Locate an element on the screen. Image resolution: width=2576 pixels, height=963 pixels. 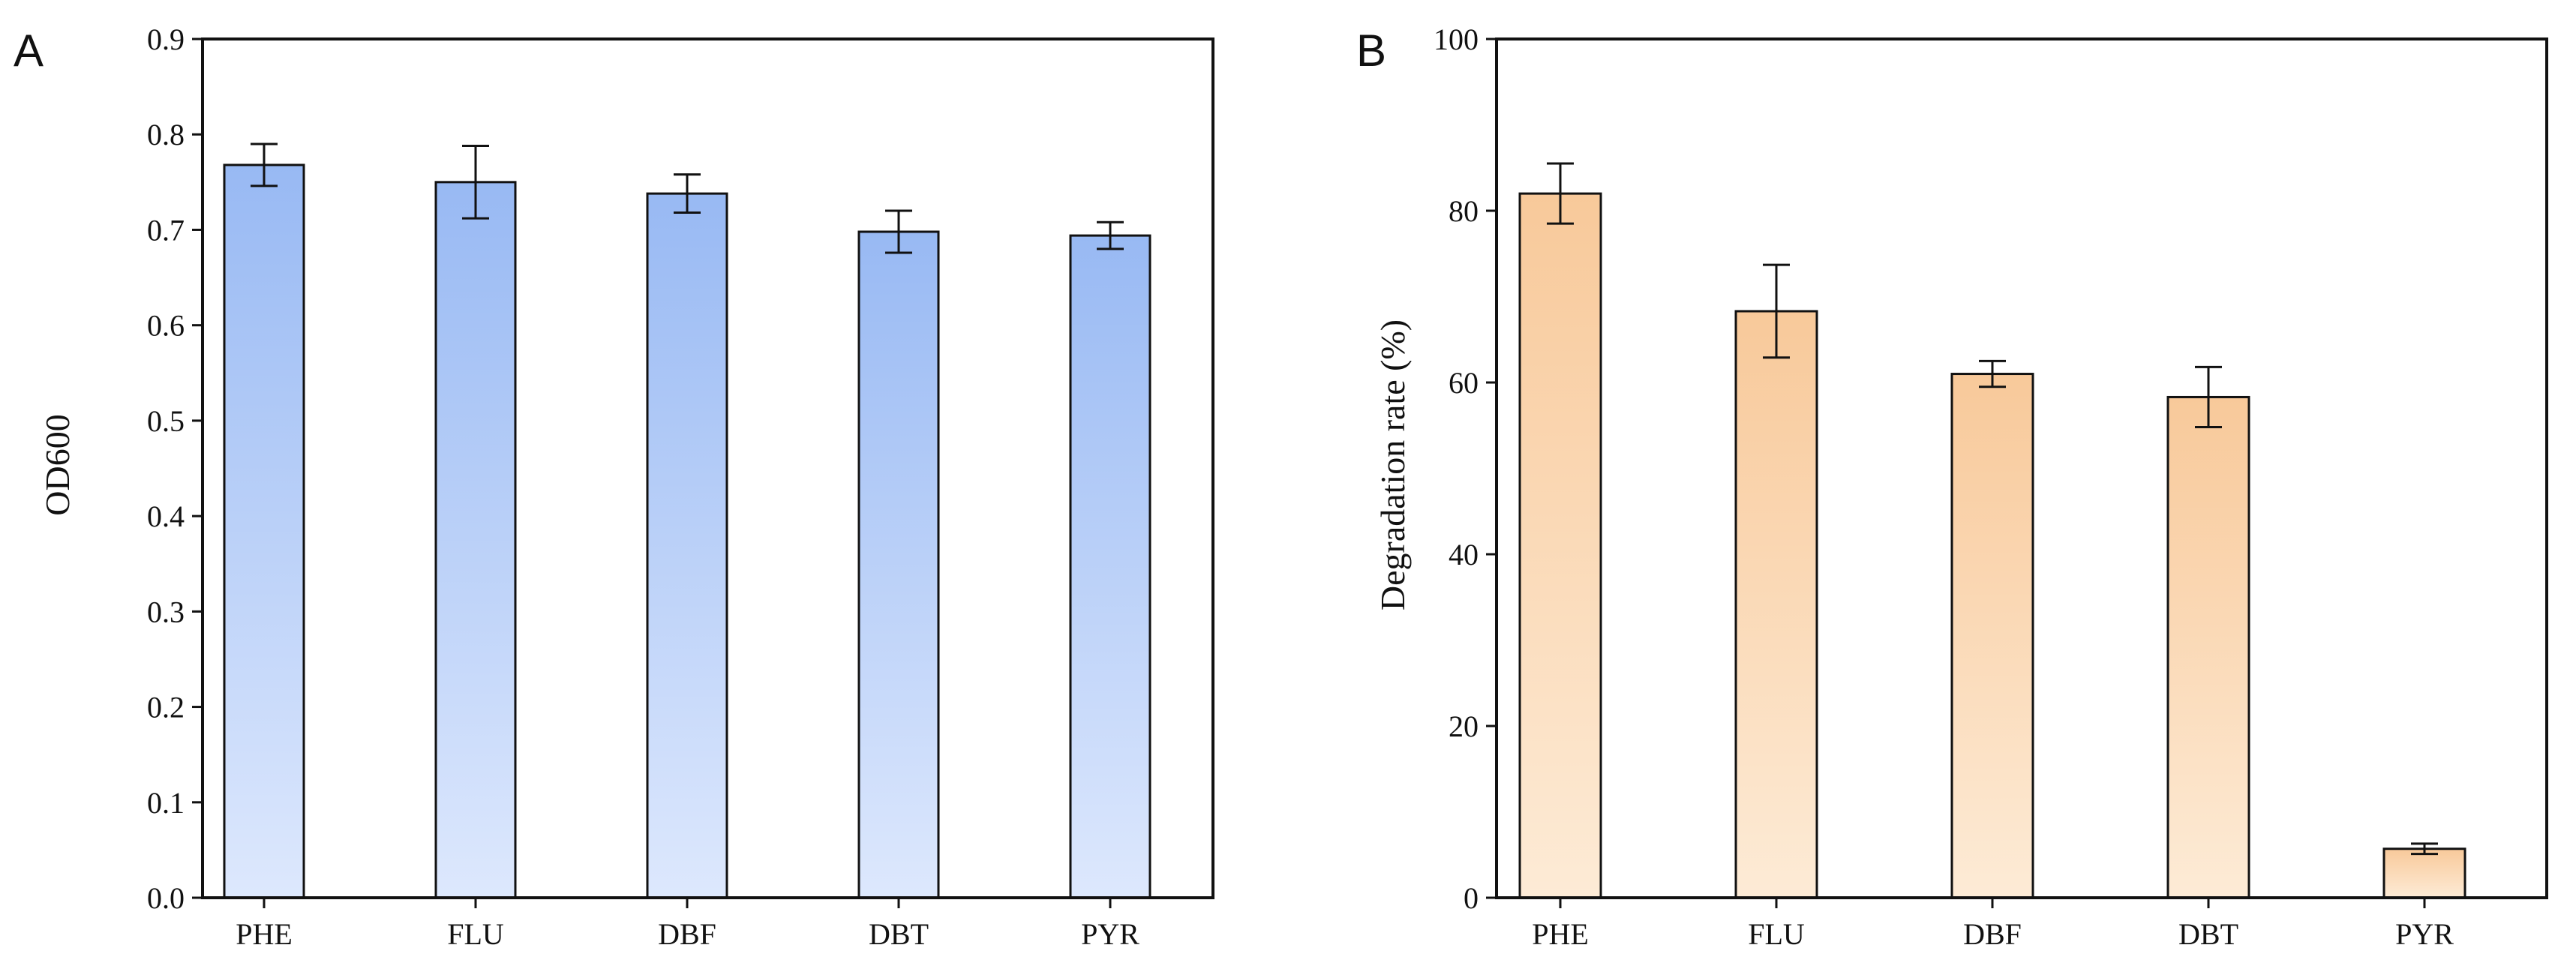
panel-a-y-tick-label: 0.4 is located at coordinates (166, 516).